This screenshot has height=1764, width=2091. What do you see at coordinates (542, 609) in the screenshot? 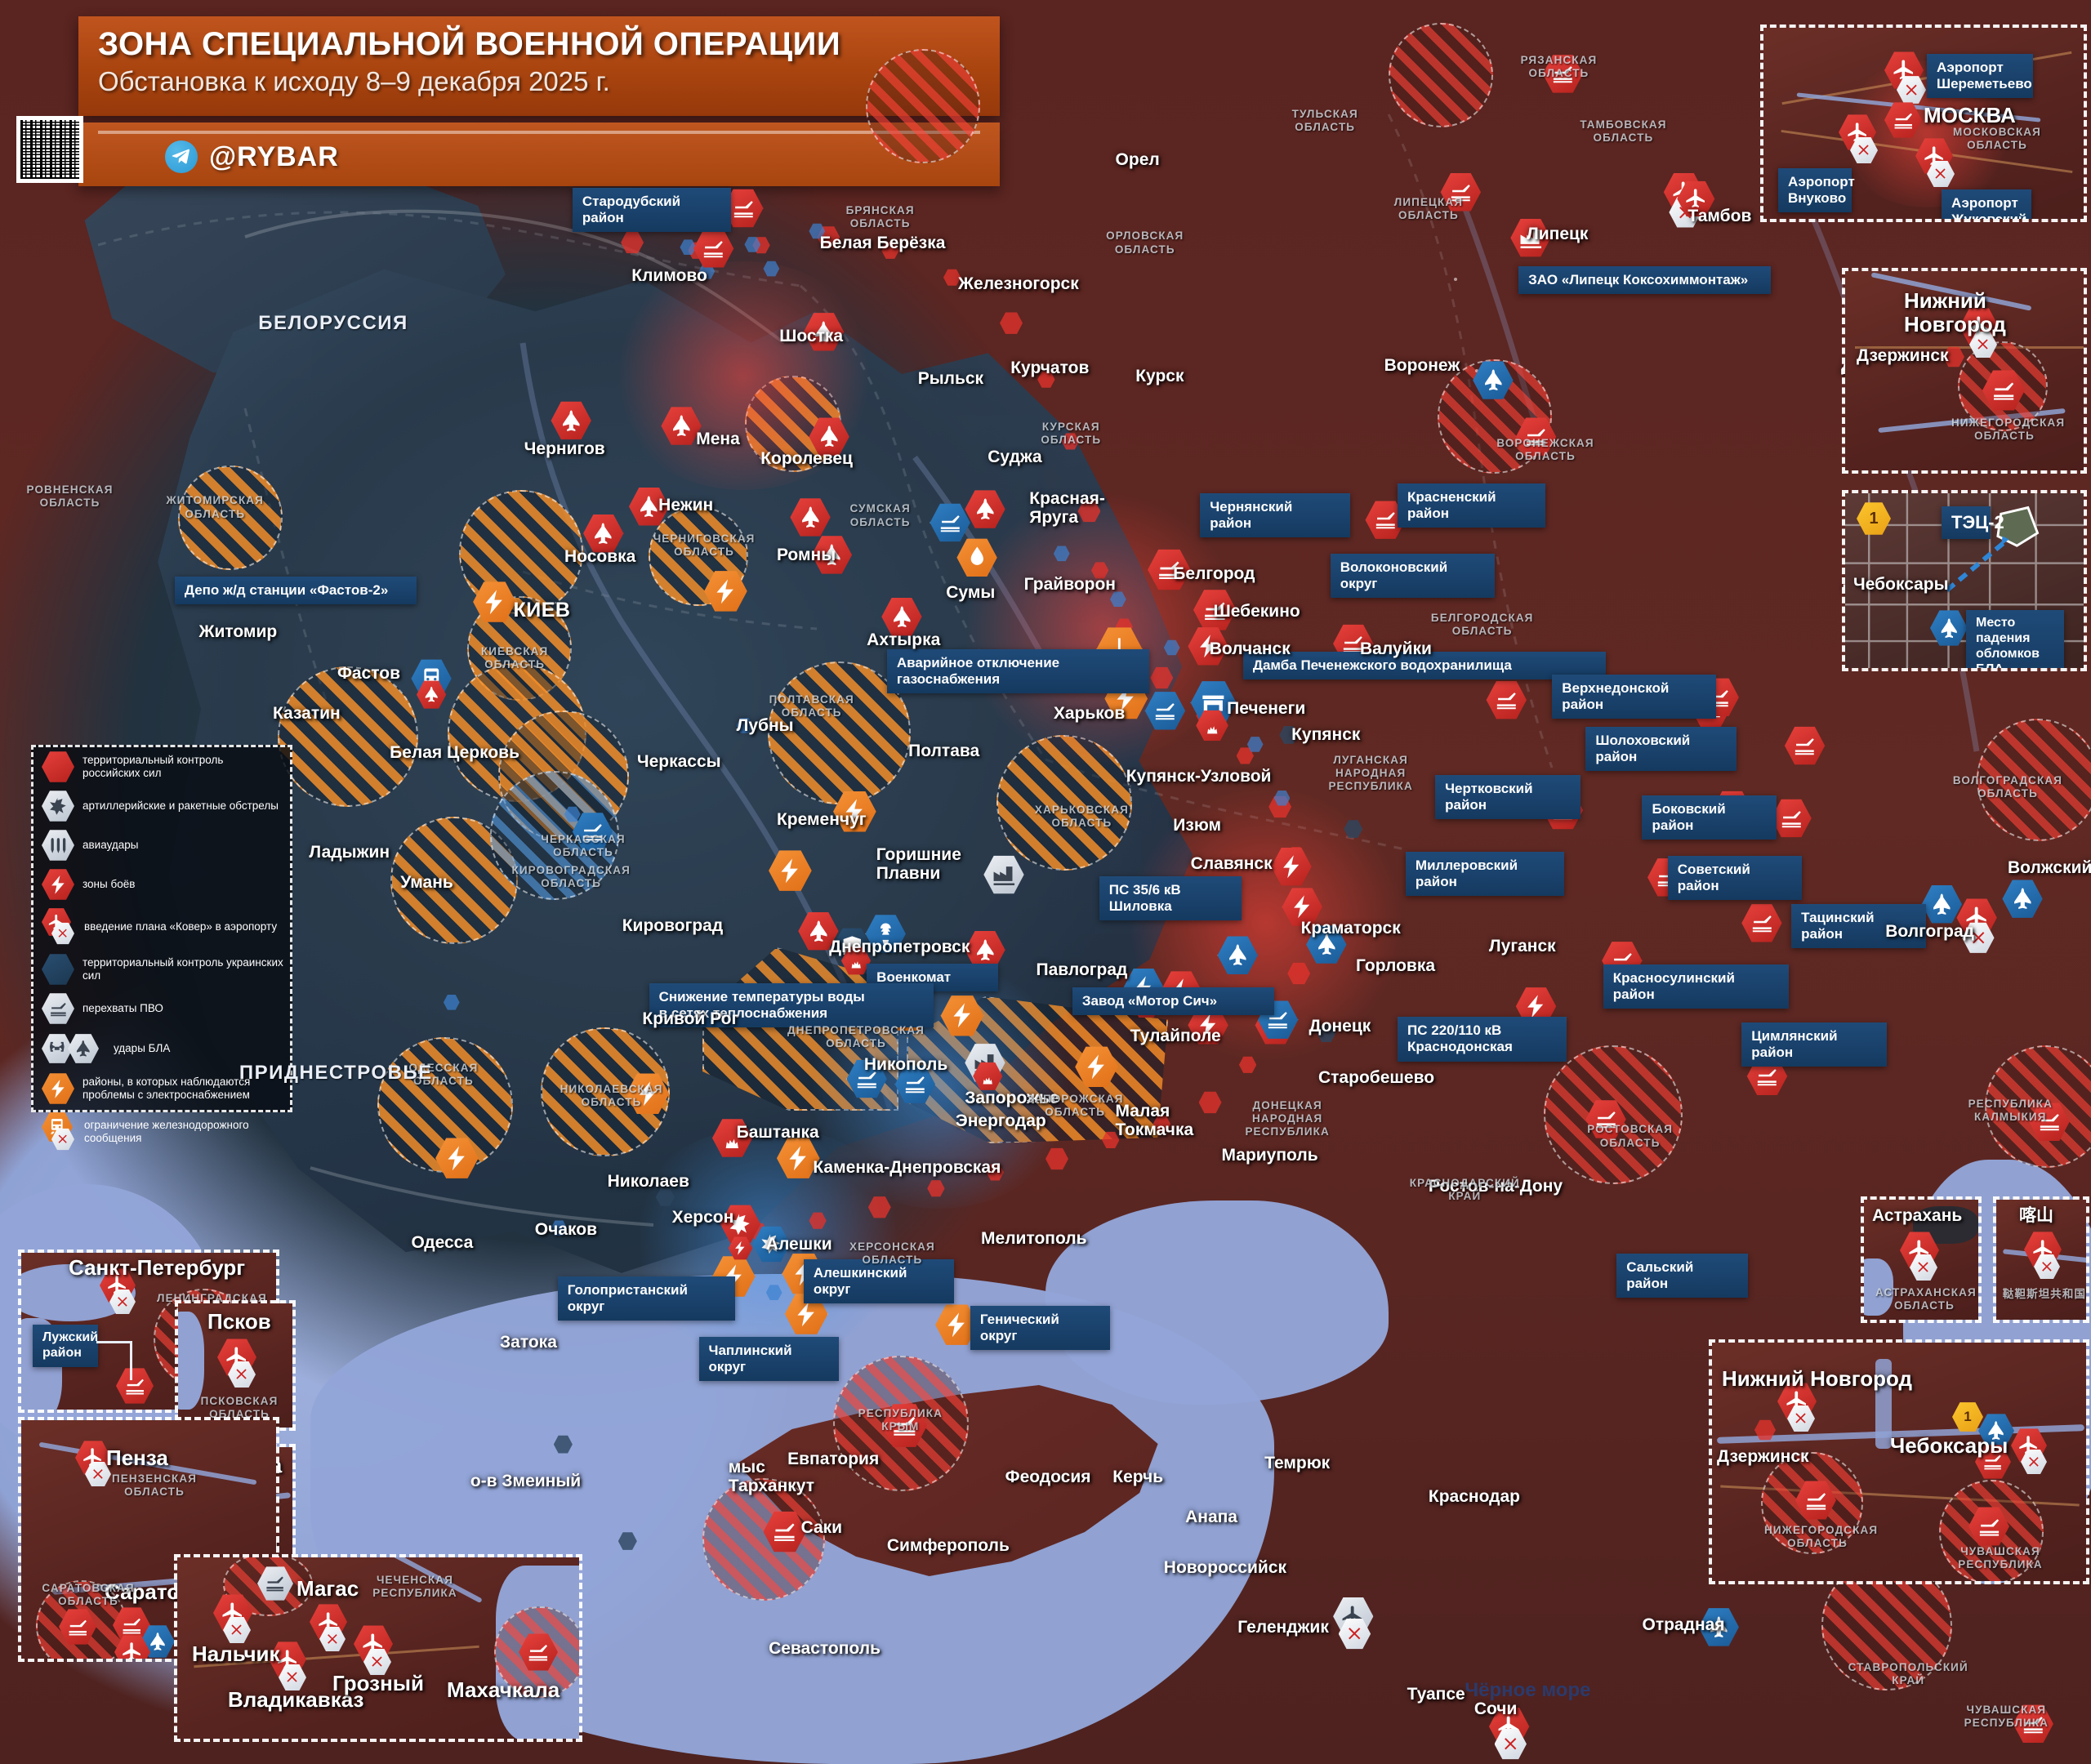
I see `city-label: КИЕВ` at bounding box center [542, 609].